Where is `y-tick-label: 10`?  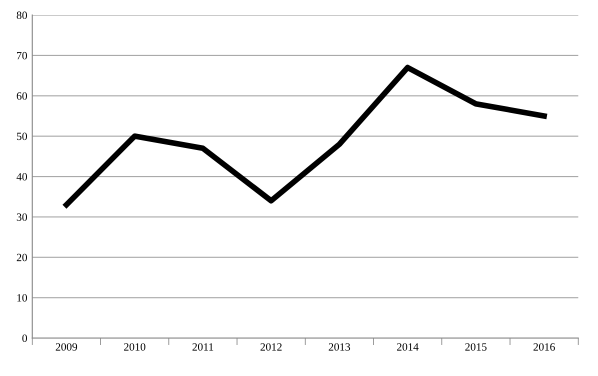
y-tick-label: 10 is located at coordinates (22, 298).